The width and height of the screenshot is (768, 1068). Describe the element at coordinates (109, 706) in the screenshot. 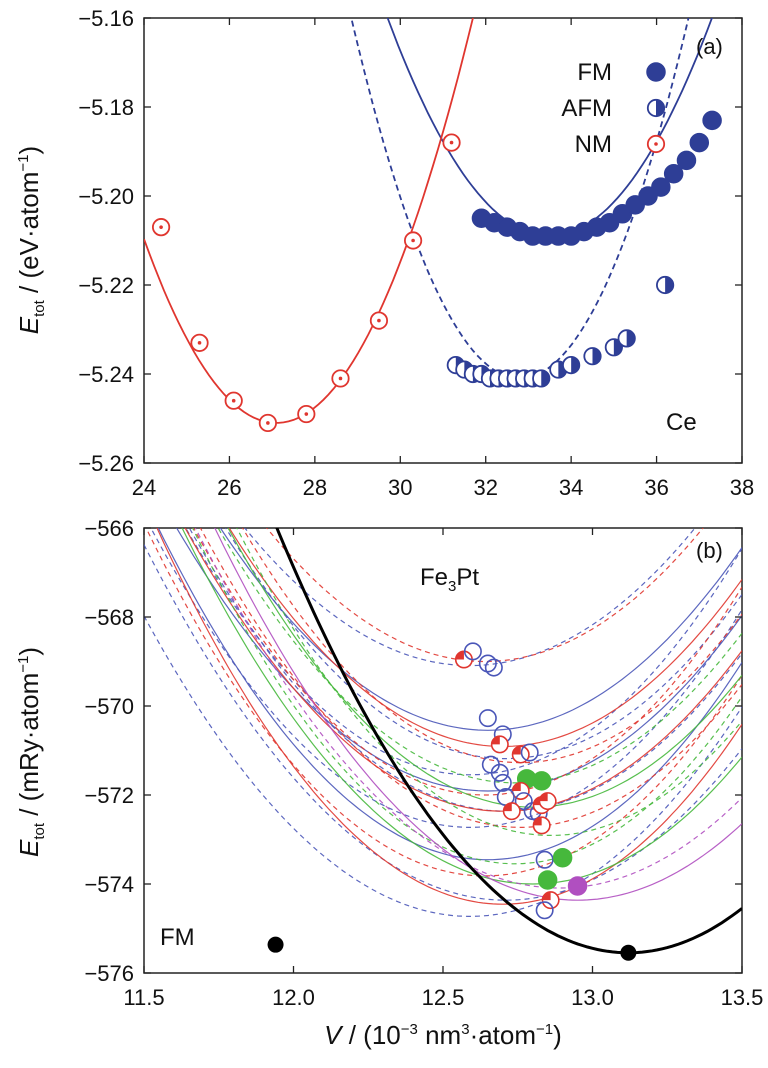

I see `panel-b-y-tick-label: −570` at that location.